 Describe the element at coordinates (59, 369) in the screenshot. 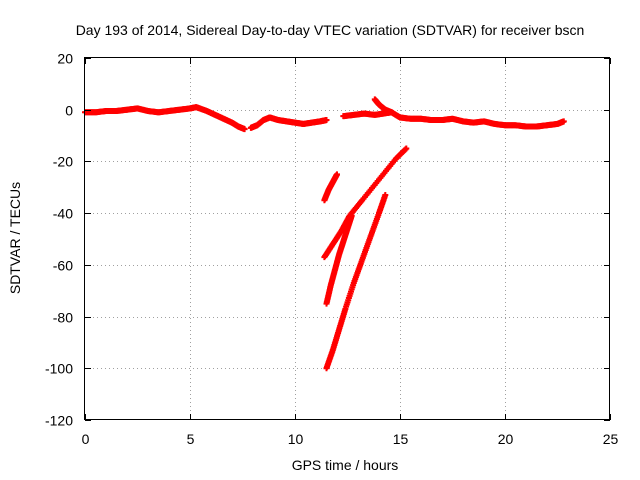

I see `y-tick-label: -100` at that location.